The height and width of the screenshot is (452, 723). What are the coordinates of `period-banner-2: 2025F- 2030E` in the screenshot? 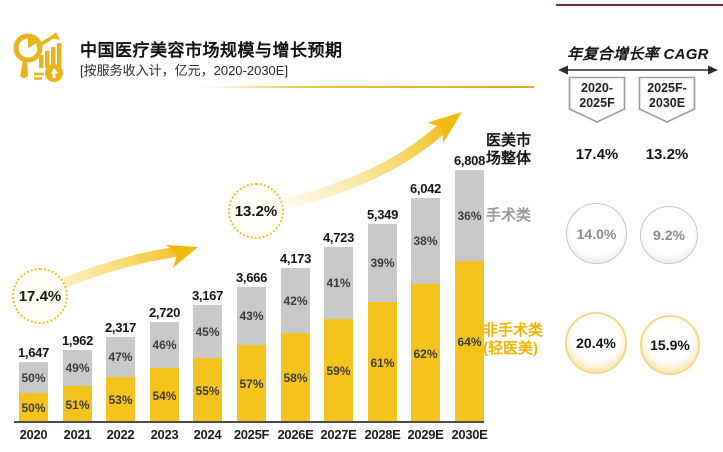 It's located at (667, 100).